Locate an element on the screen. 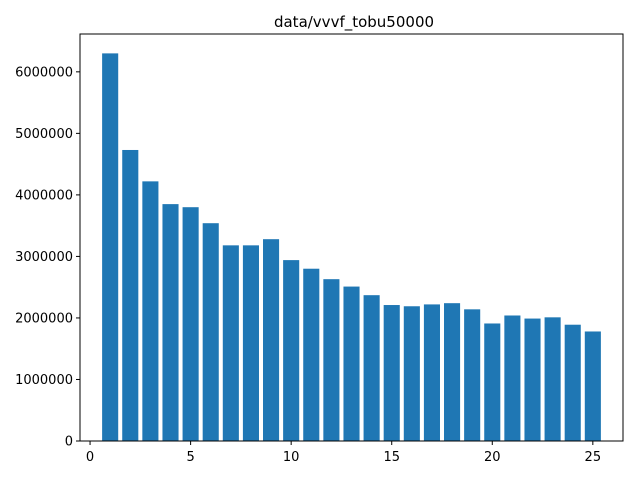 The width and height of the screenshot is (640, 480). x-tick-label: 20 is located at coordinates (492, 457).